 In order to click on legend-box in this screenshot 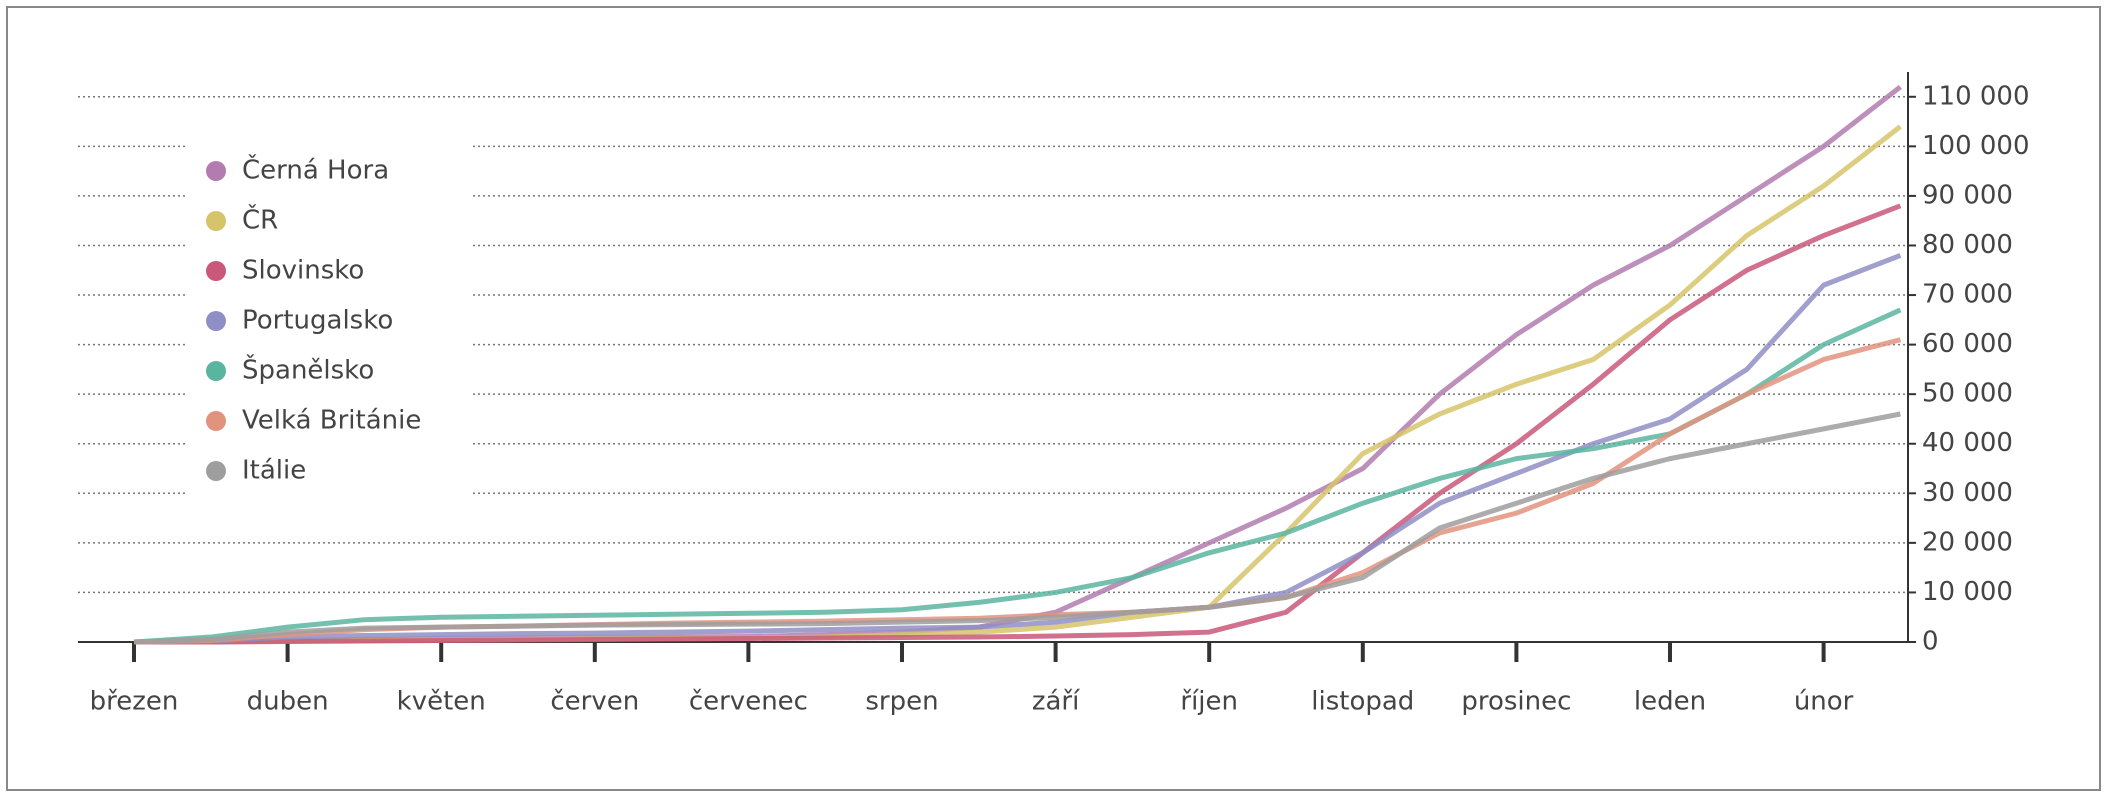, I will do `click(329, 322)`.